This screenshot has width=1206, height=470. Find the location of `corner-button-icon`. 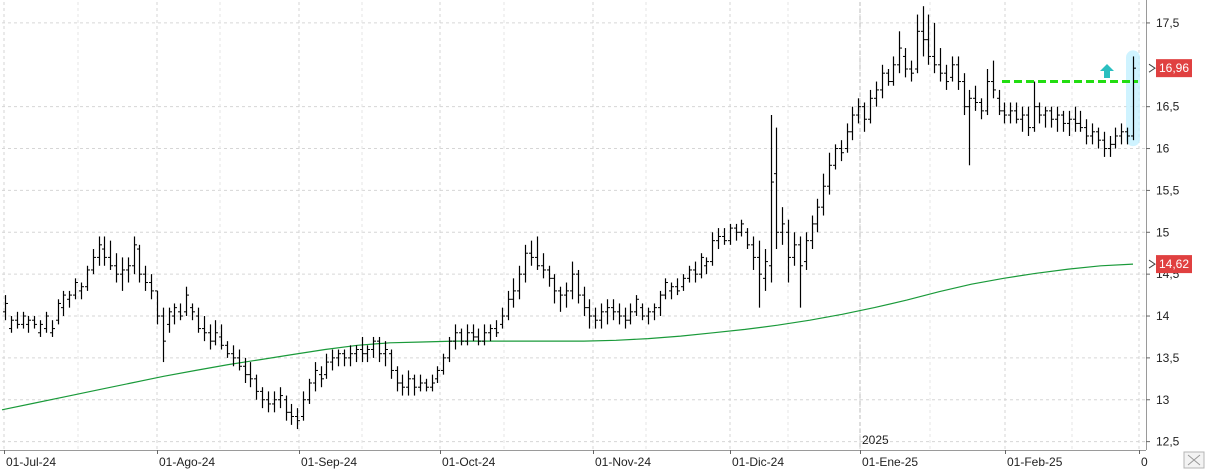

corner-button-icon is located at coordinates (1194, 460).